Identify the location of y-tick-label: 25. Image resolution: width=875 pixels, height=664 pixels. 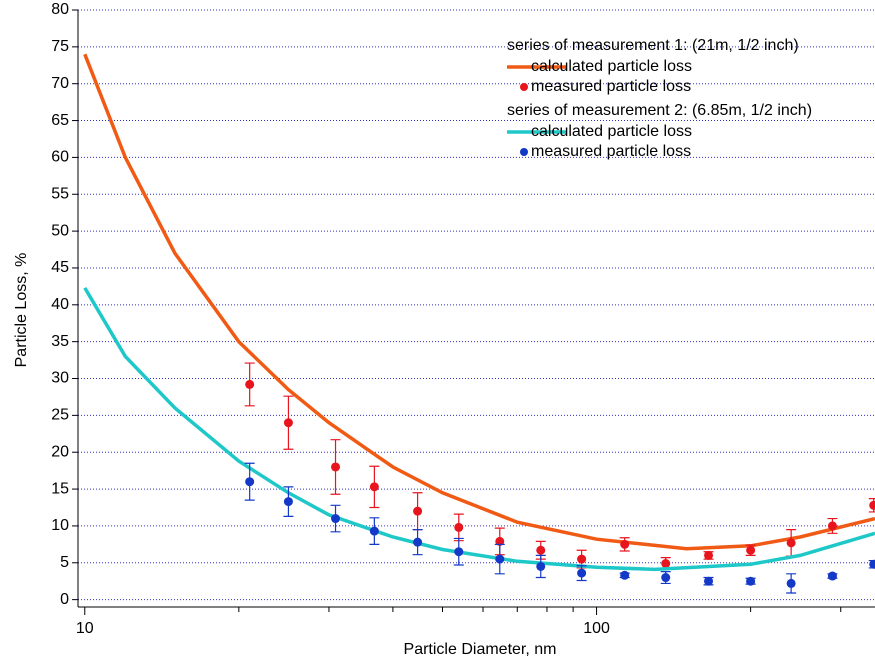
(60, 415).